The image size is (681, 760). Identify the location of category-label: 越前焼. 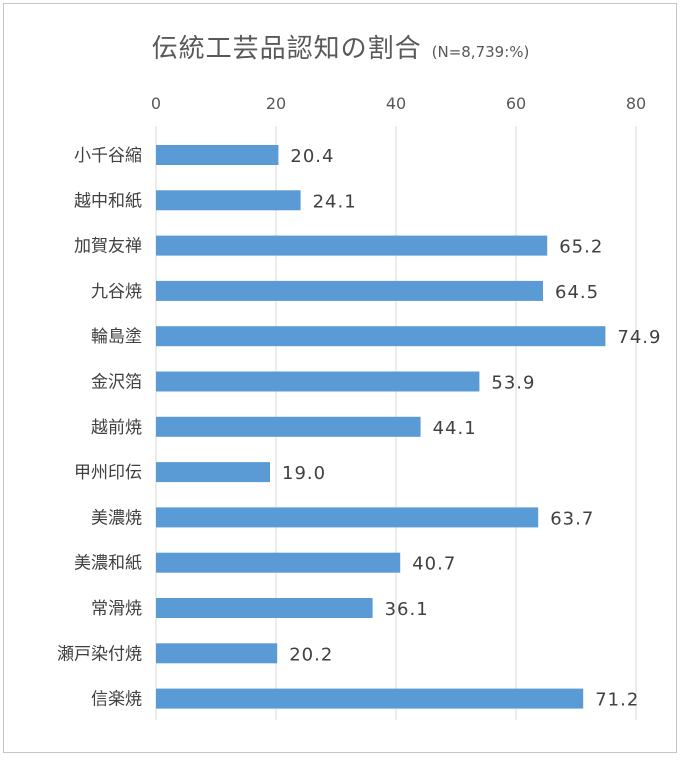
(116, 428).